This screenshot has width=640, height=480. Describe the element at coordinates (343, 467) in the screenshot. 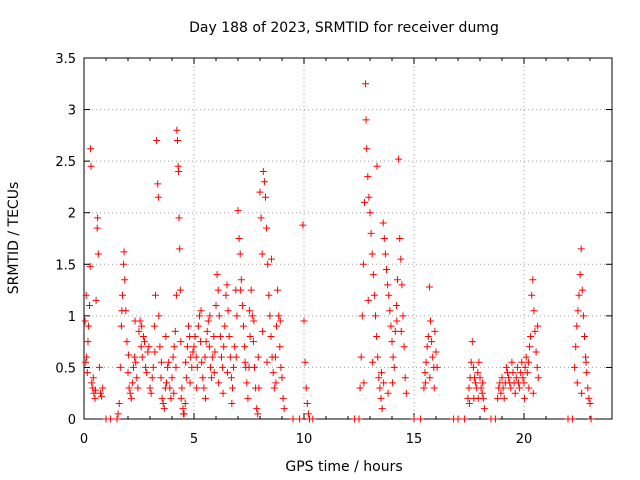

I see `x-axis-label: GPS time / hours` at that location.